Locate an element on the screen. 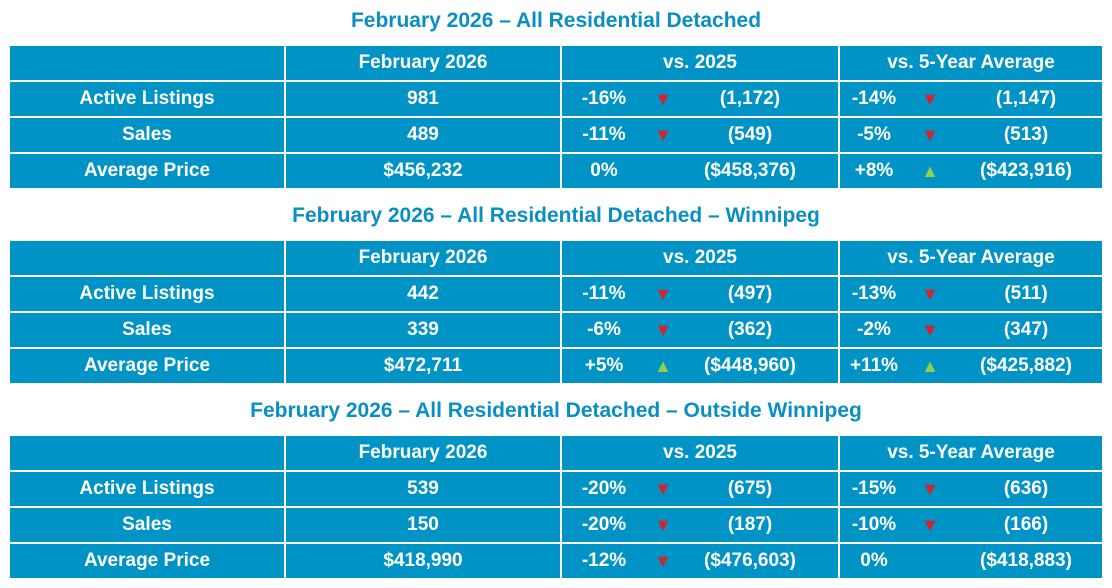 This screenshot has width=1112, height=588. vs-2025-value: (497) is located at coordinates (750, 293).